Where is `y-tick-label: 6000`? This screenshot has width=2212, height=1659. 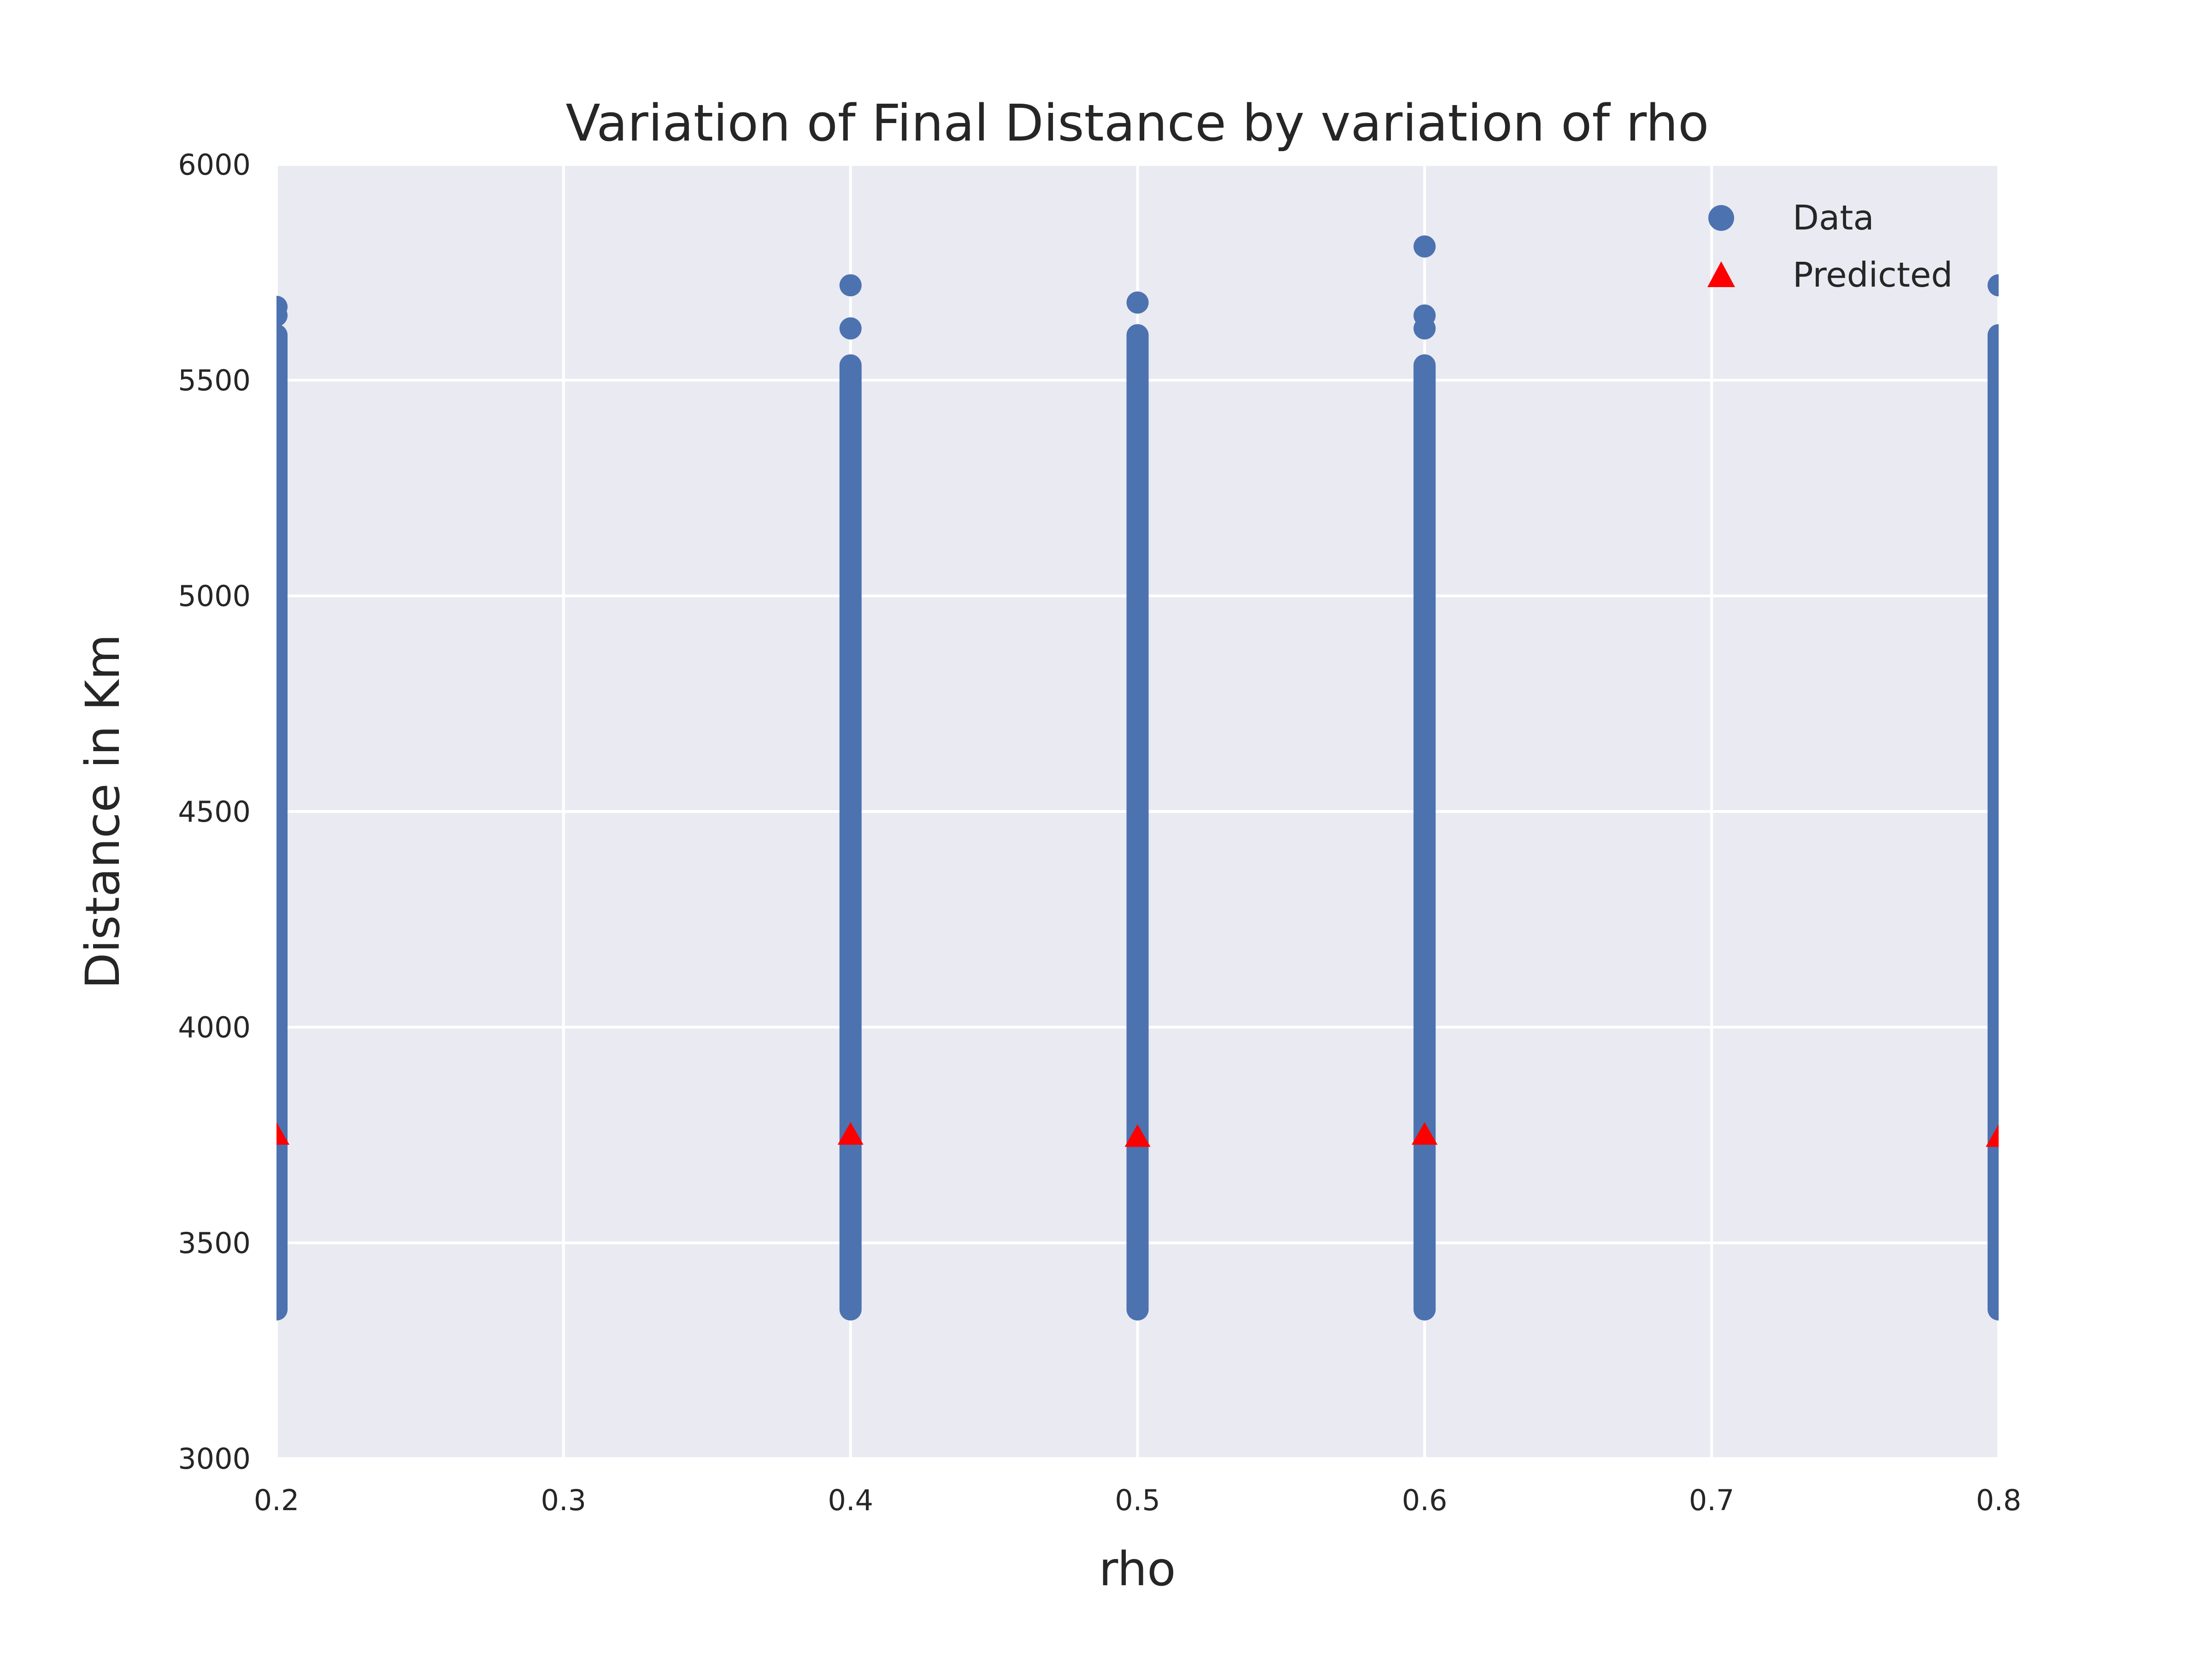 y-tick-label: 6000 is located at coordinates (214, 165).